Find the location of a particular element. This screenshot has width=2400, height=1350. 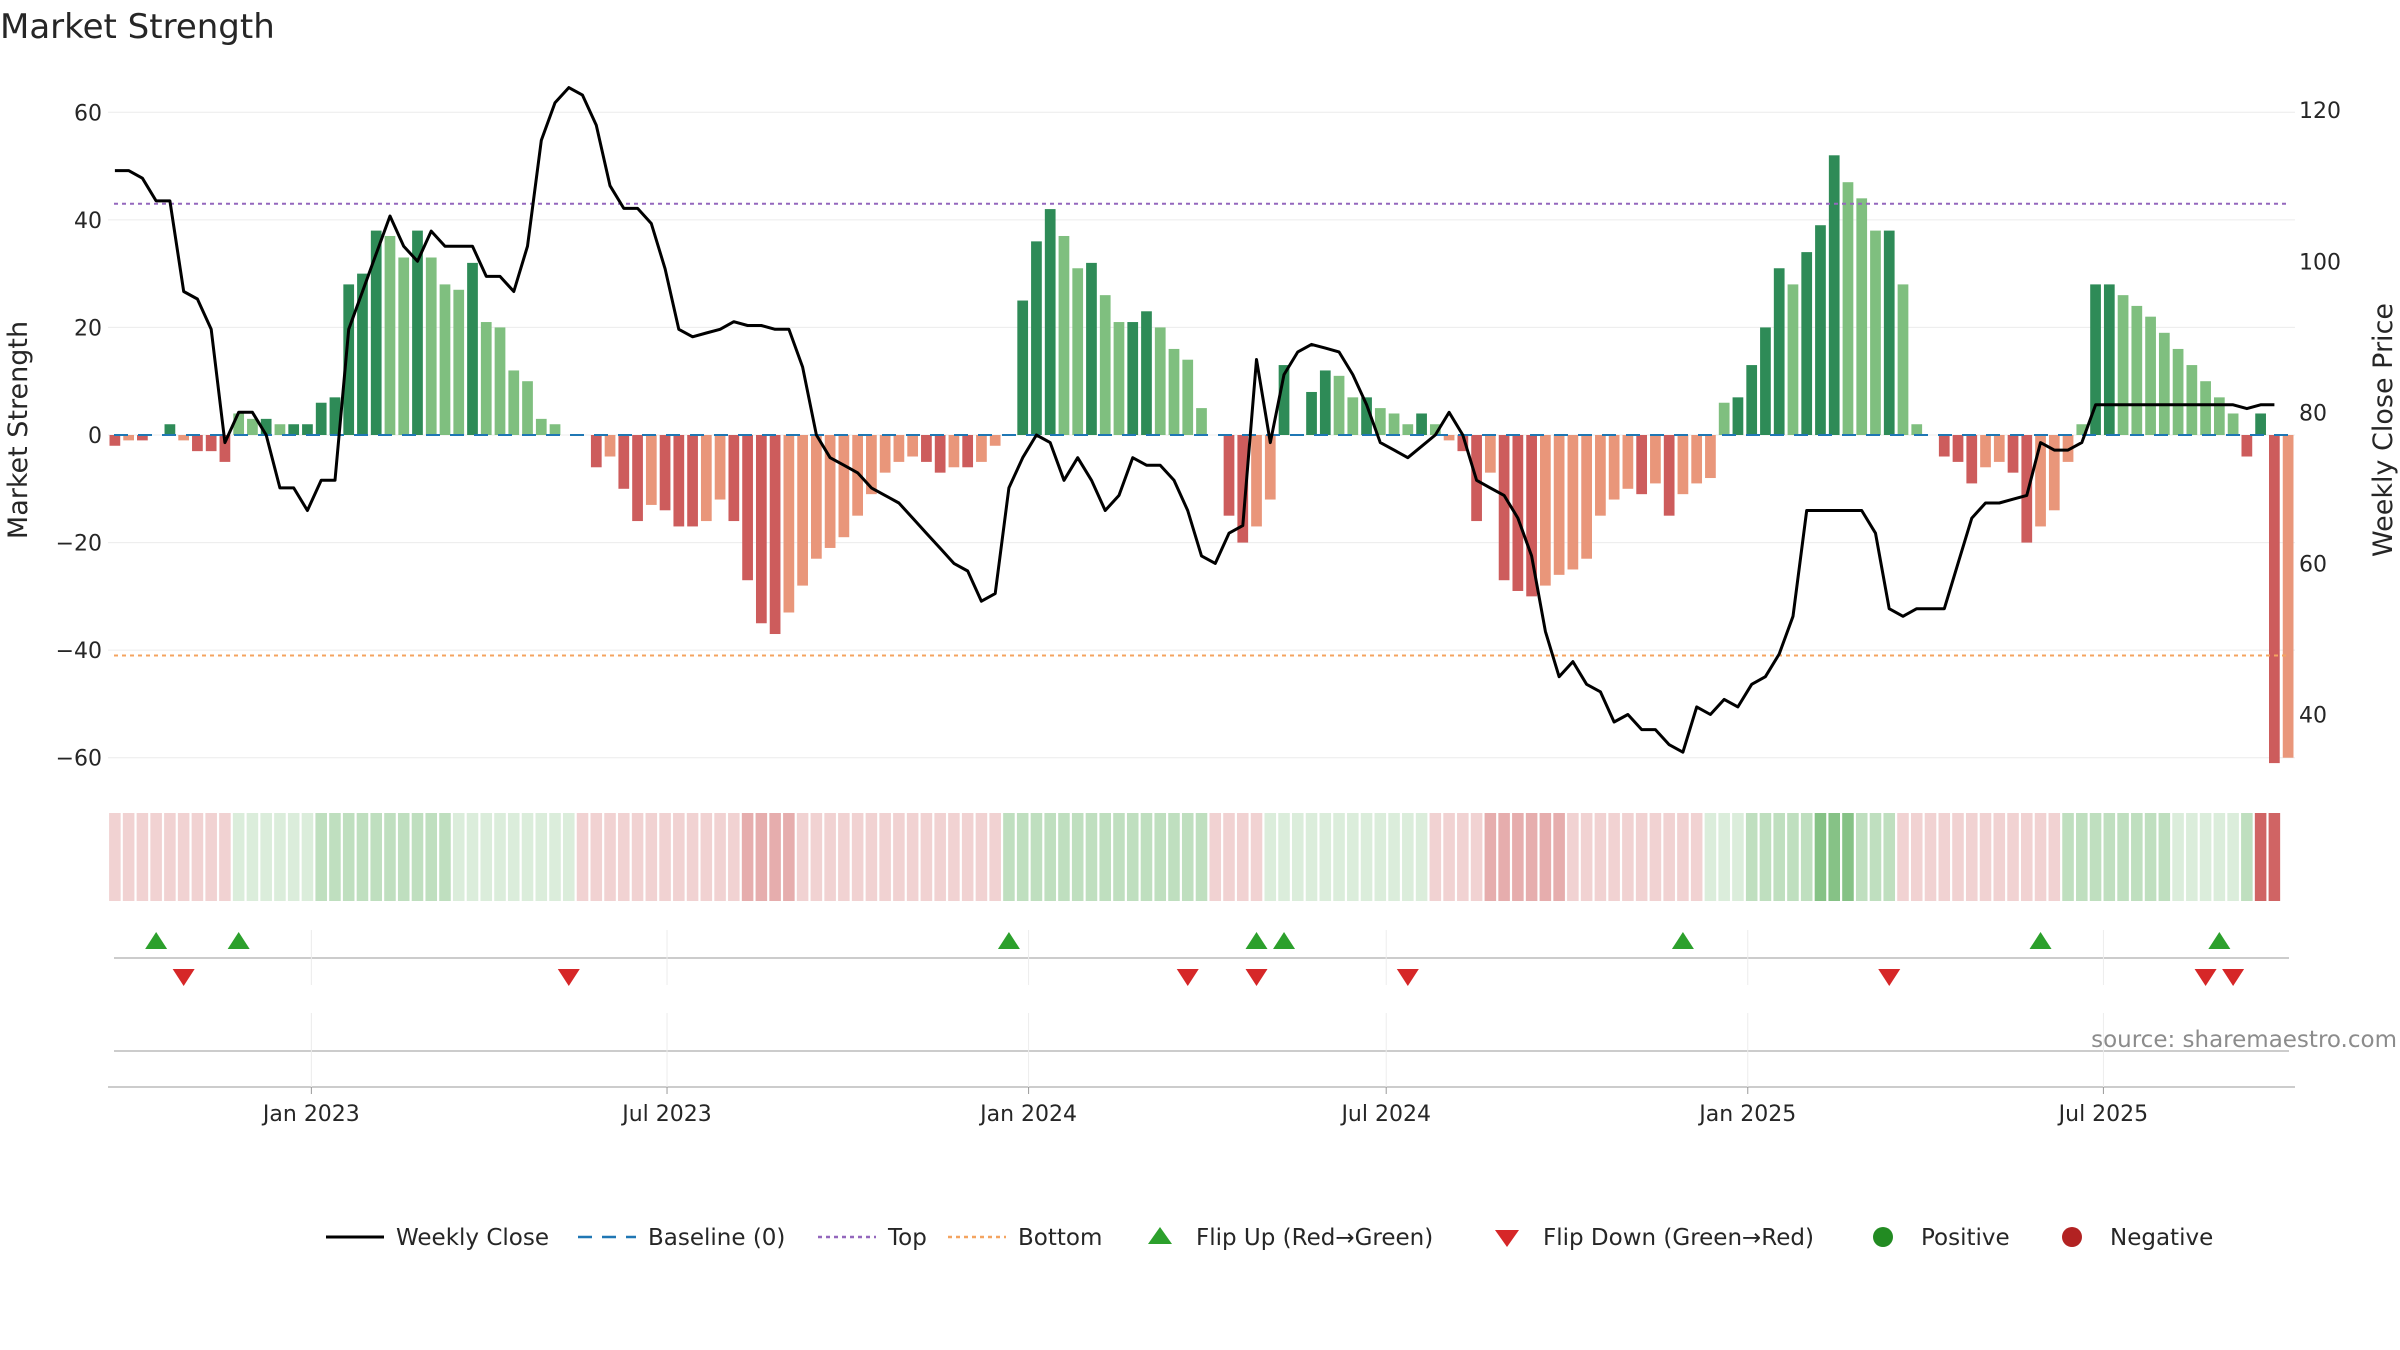

y-axis-right-label: Weekly Close Price is located at coordinates (2383, 430).